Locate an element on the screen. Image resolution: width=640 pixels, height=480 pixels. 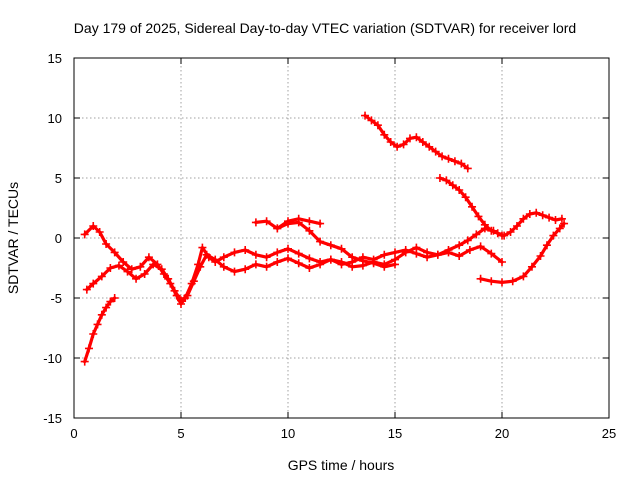
x-tick-label: 10 is located at coordinates (288, 433).